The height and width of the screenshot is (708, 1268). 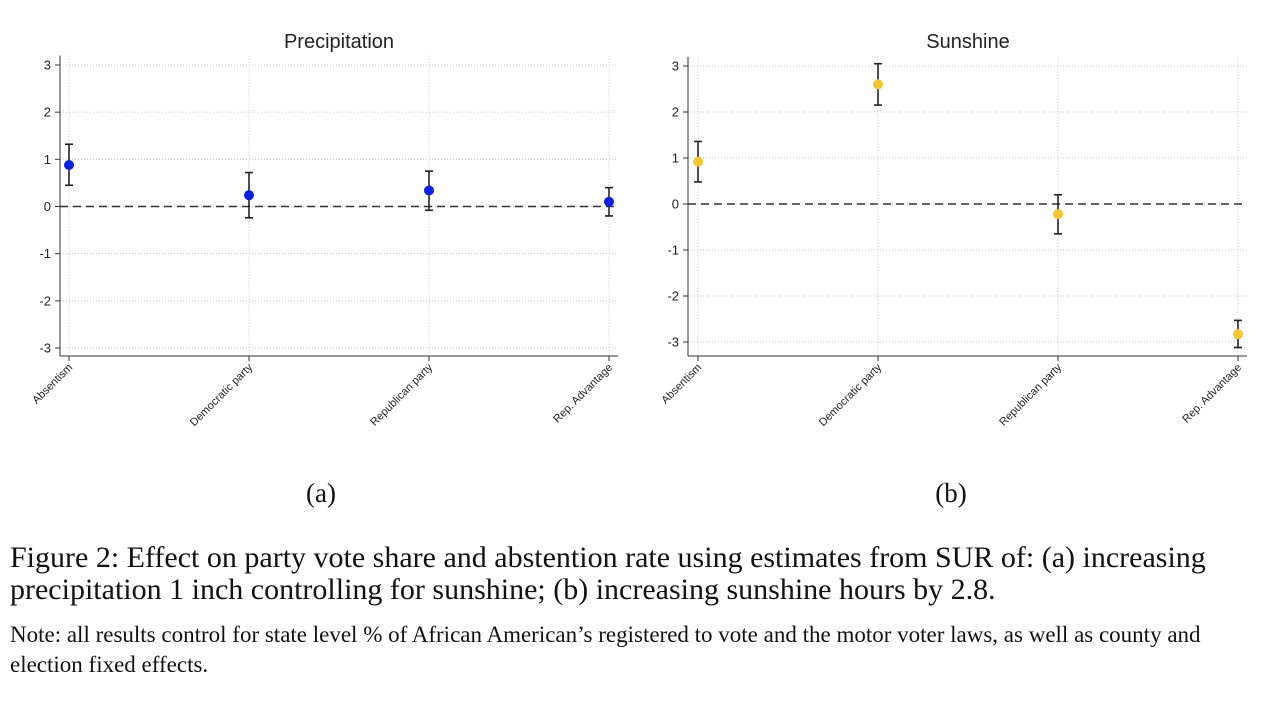 What do you see at coordinates (339, 42) in the screenshot?
I see `chart-title: Precipitation` at bounding box center [339, 42].